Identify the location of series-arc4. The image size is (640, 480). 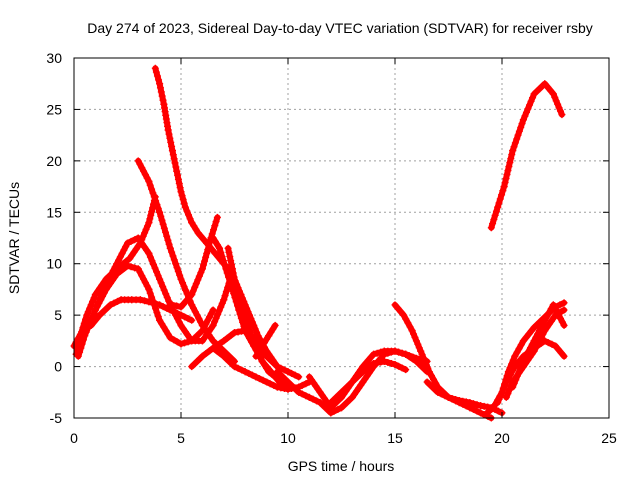
(154, 305).